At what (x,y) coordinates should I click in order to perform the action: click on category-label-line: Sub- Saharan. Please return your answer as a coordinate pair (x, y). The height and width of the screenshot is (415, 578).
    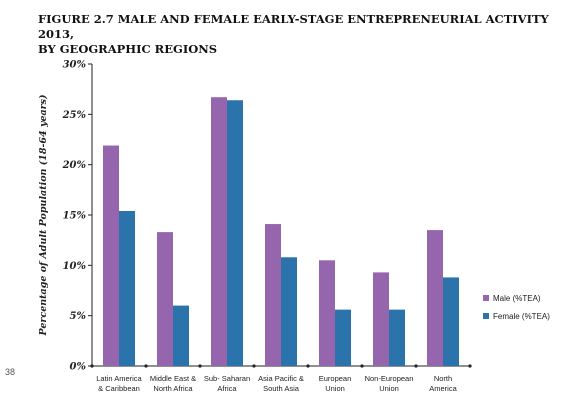
    Looking at the image, I should click on (227, 378).